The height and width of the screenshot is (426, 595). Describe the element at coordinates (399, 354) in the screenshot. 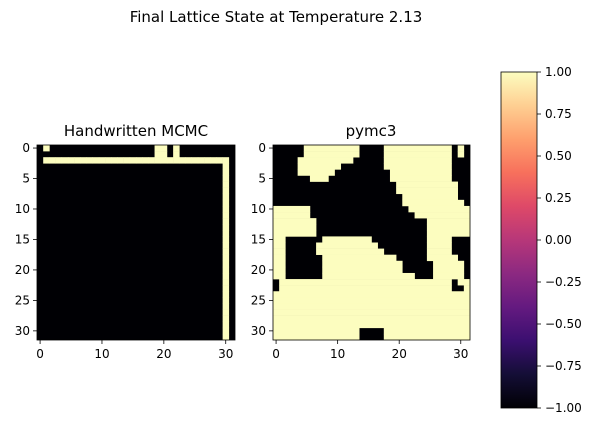

I see `x-tick-label: 20` at that location.